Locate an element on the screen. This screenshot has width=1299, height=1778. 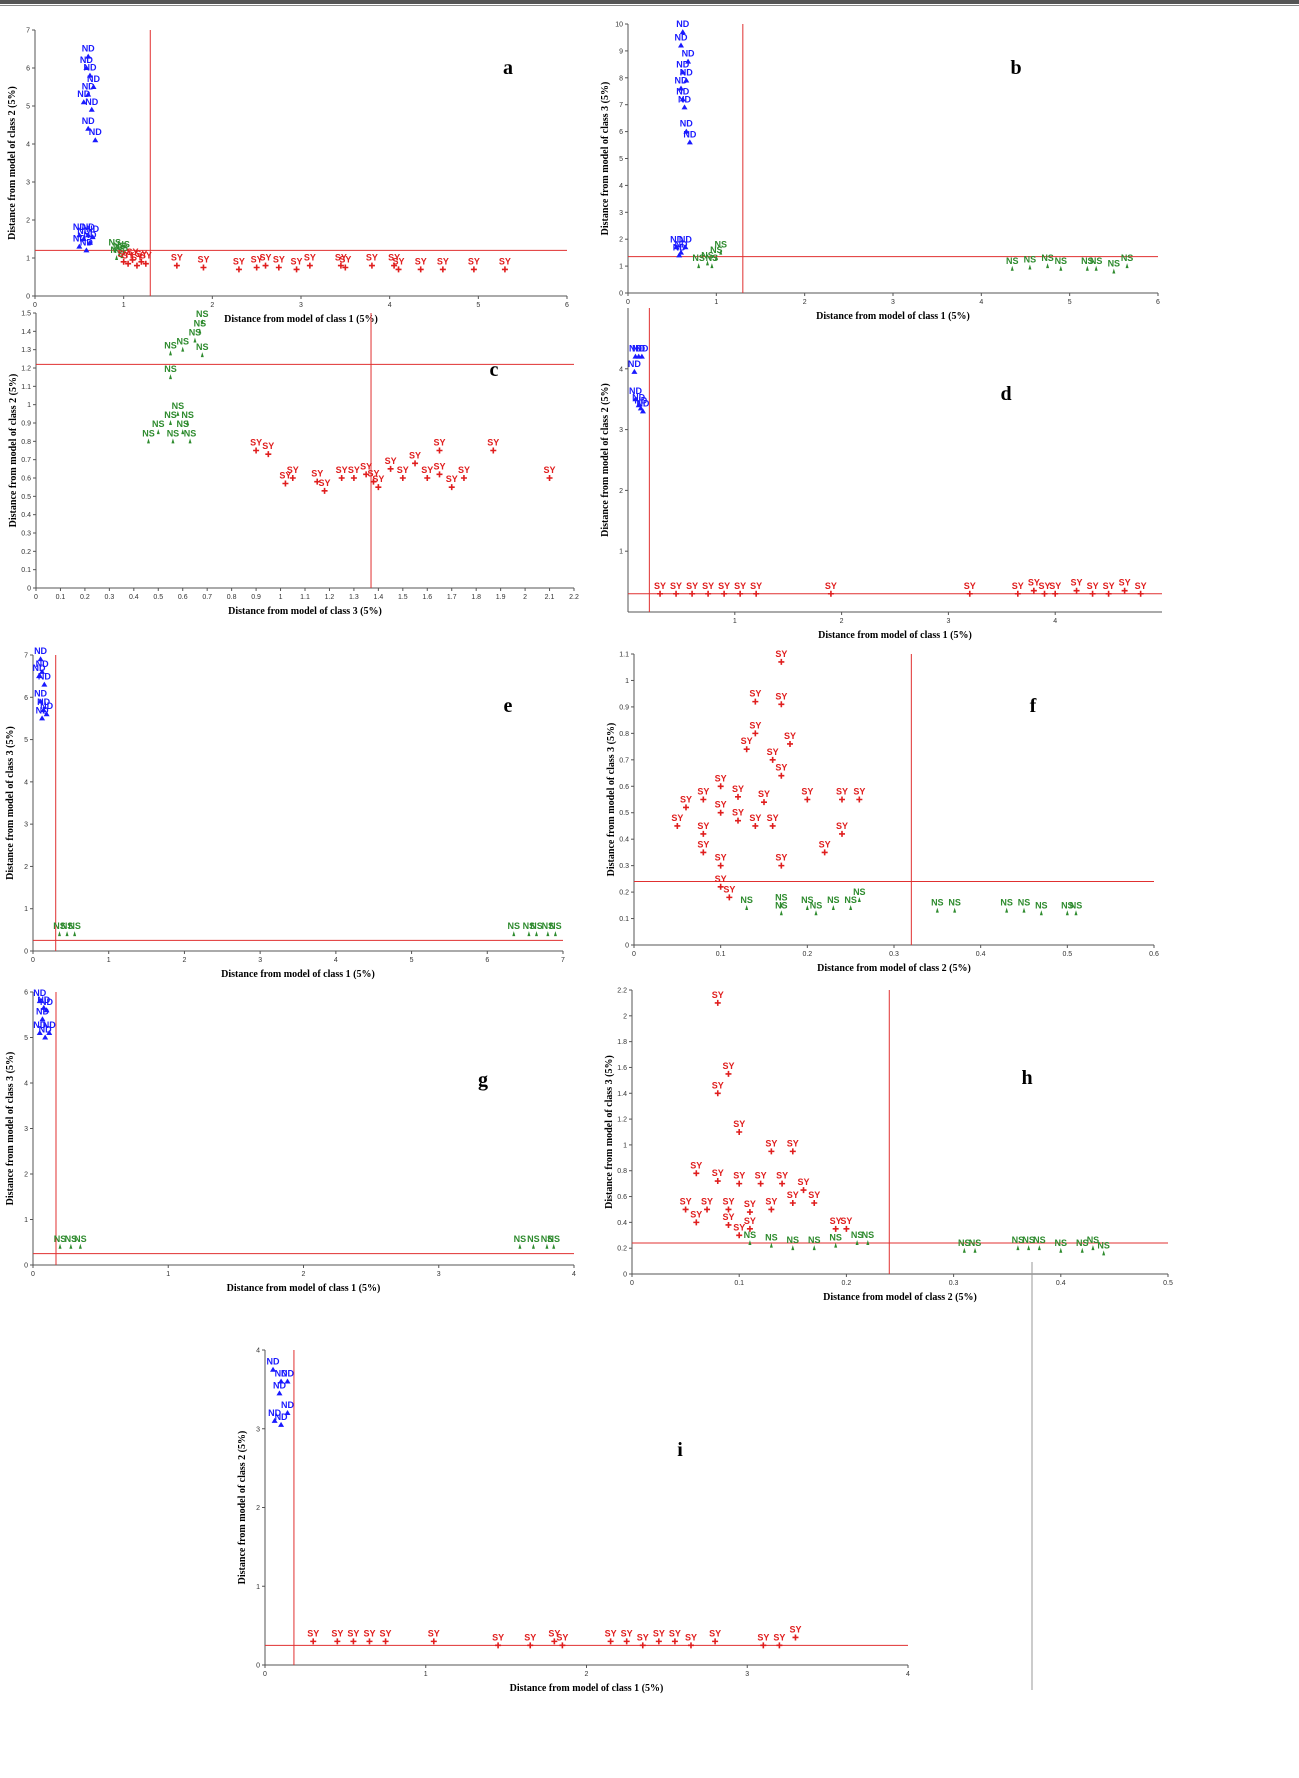
x-tick-label: 2.2 is located at coordinates (574, 597).